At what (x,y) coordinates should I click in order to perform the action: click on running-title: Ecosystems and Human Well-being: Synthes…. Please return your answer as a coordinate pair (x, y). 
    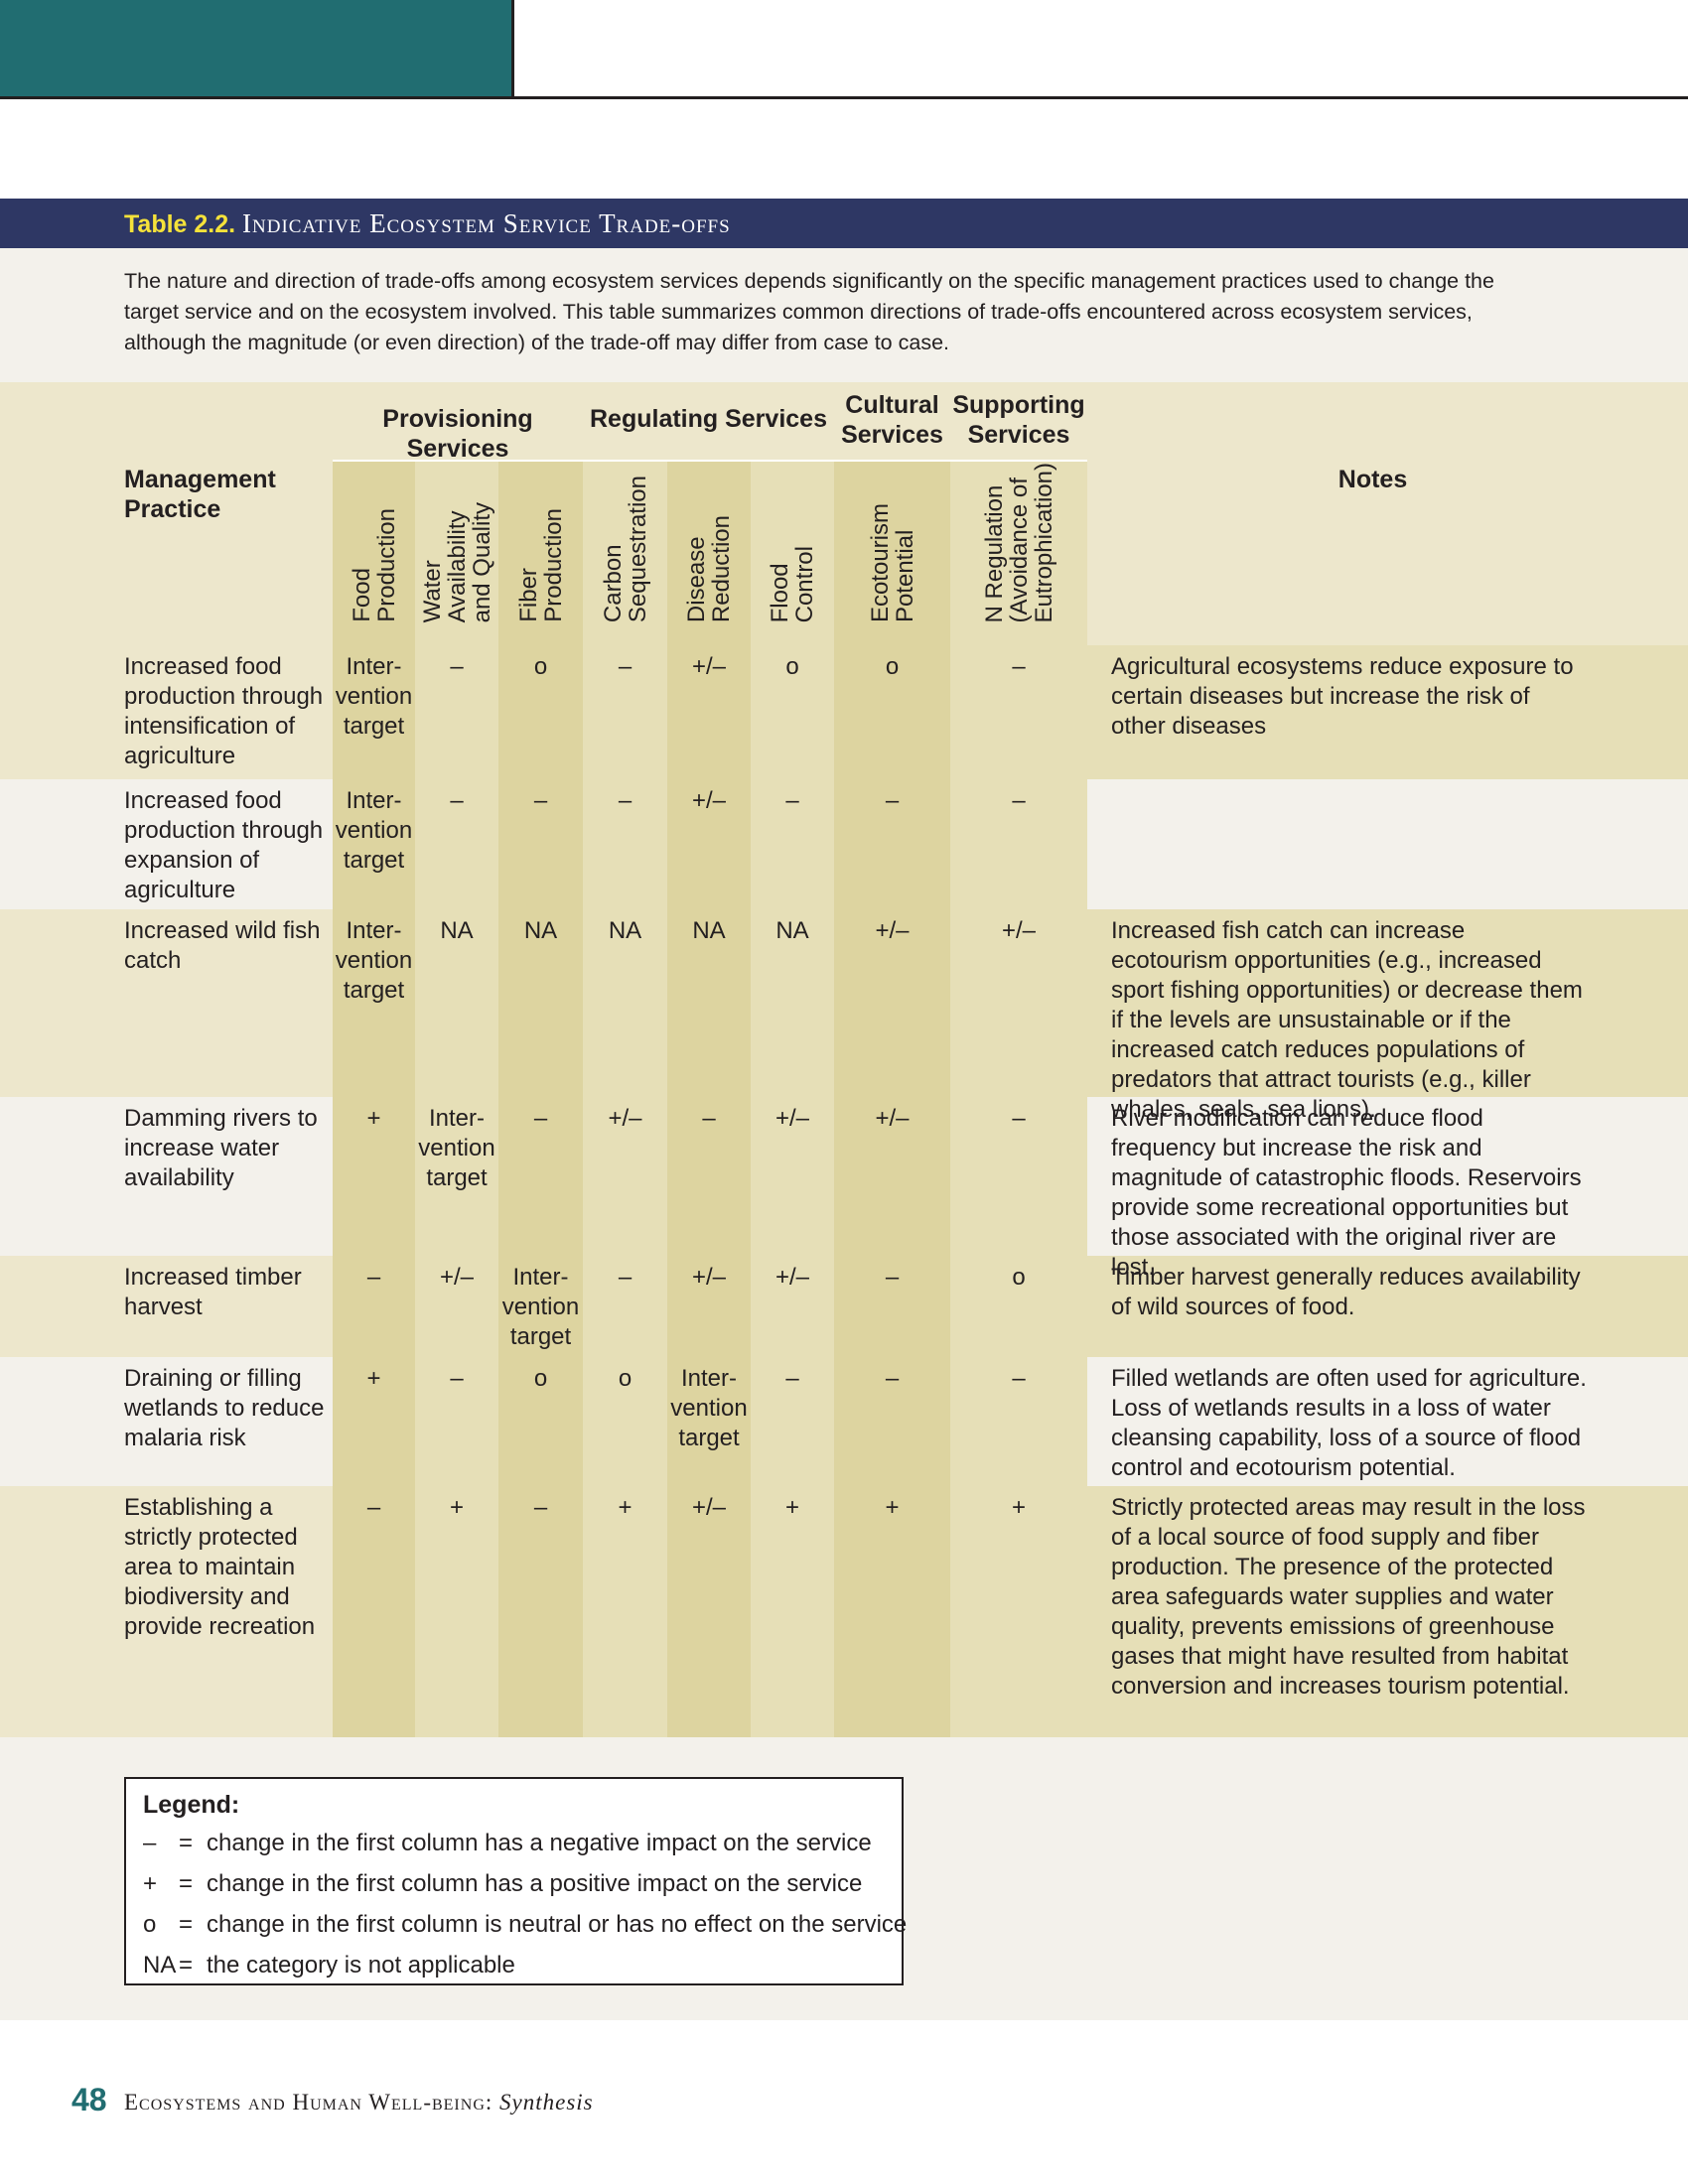
    Looking at the image, I should click on (359, 2103).